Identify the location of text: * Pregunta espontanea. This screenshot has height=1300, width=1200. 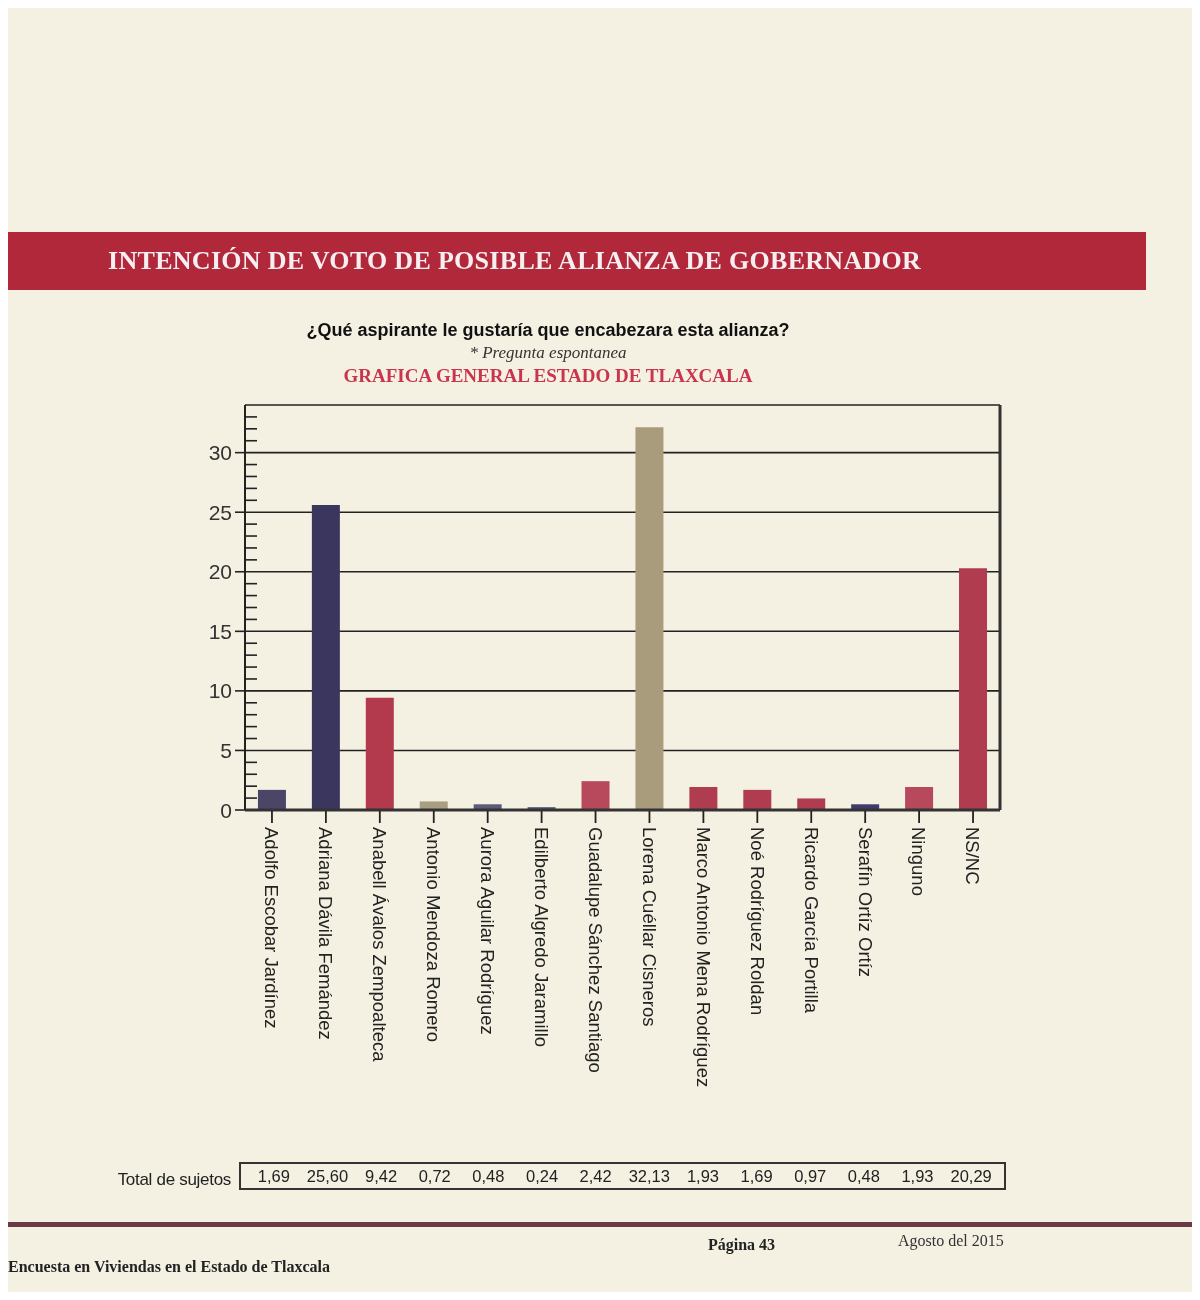
(548, 352).